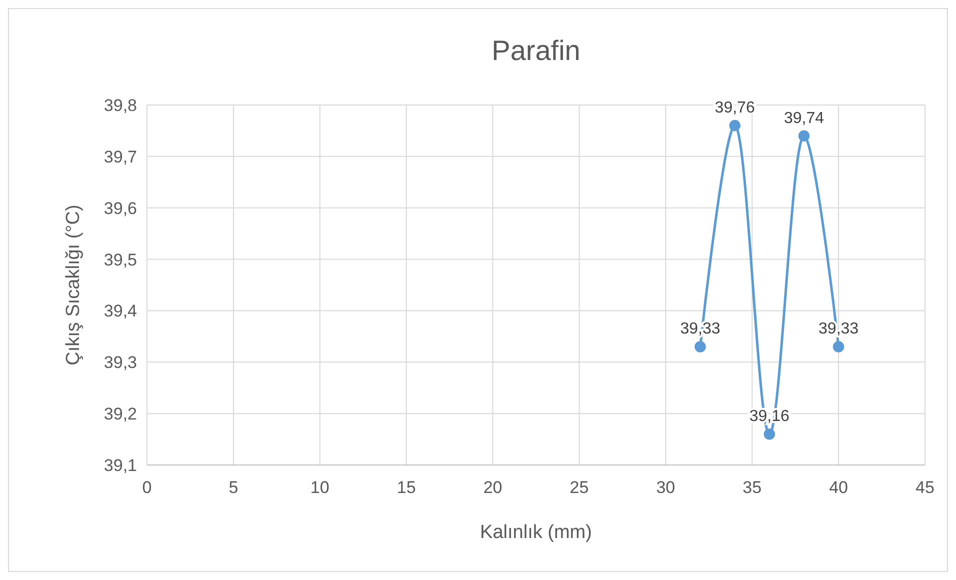 The width and height of the screenshot is (956, 580). I want to click on x-axis-title: Kalınlık (mm), so click(536, 532).